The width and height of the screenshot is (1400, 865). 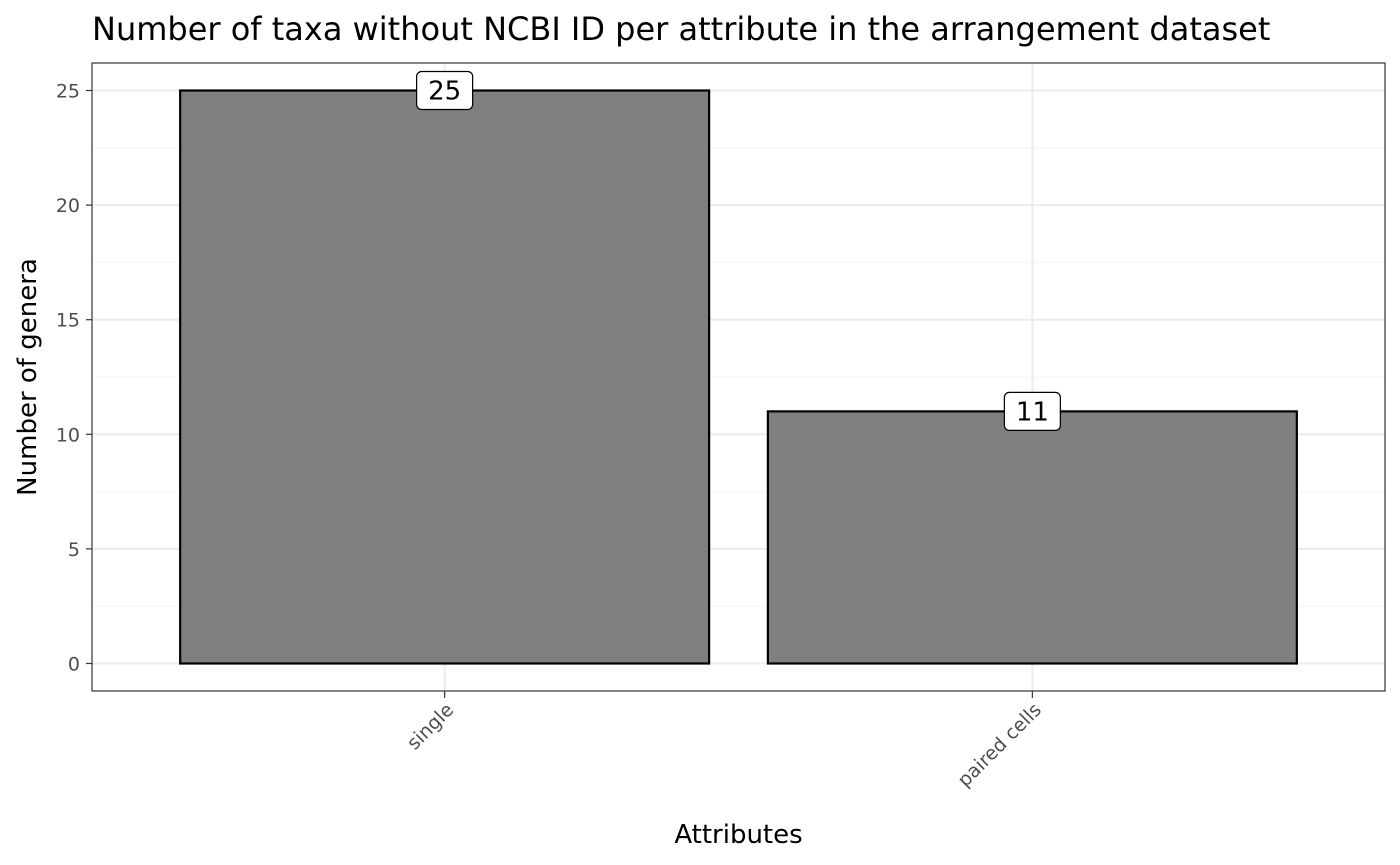 I want to click on y-tick-label: 5, so click(x=74, y=550).